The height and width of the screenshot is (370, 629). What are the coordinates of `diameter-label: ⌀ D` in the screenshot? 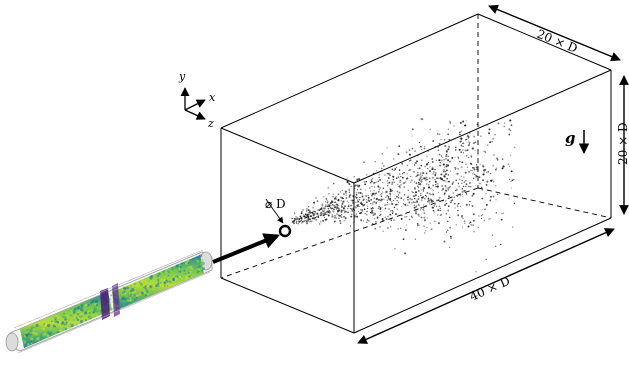 It's located at (275, 204).